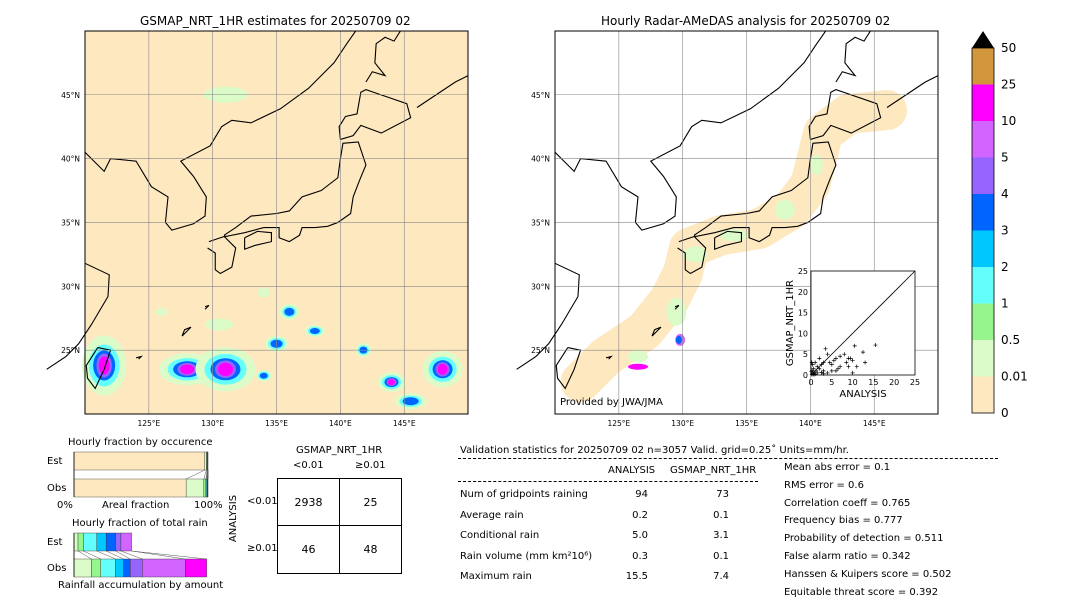  I want to click on occurrence-tick-100: 100%, so click(208, 505).